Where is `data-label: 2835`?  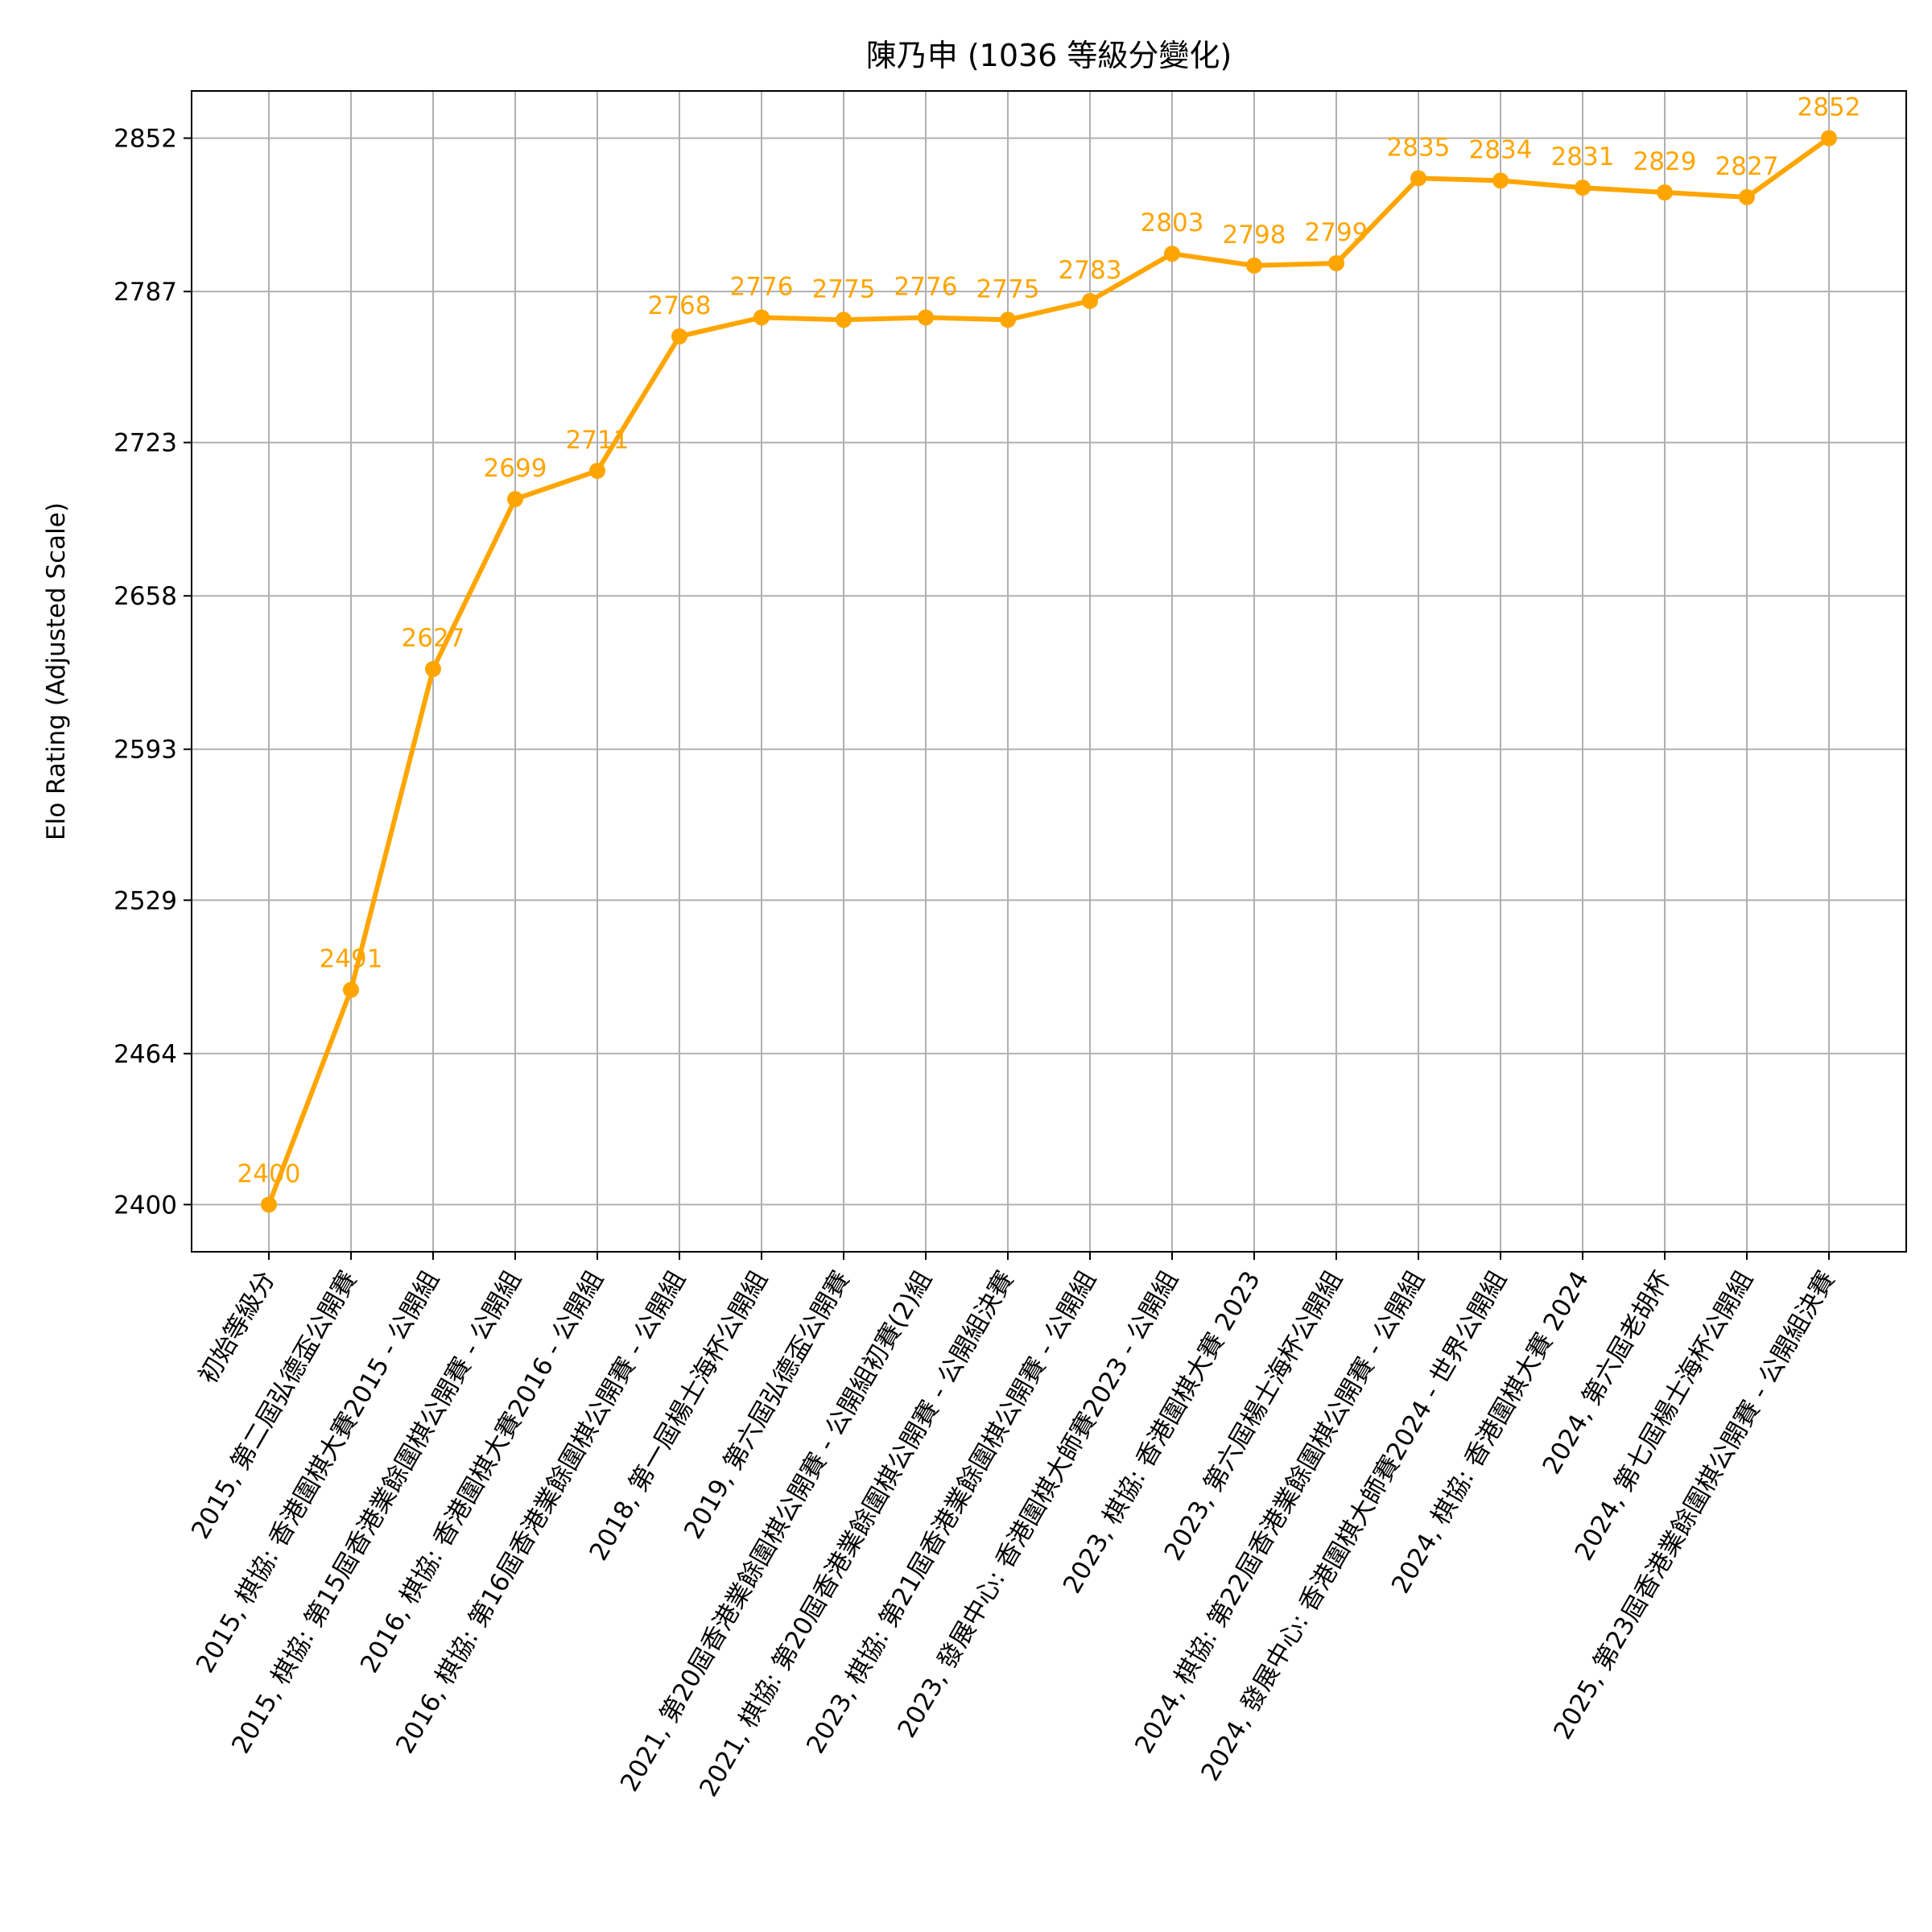
data-label: 2835 is located at coordinates (1419, 147).